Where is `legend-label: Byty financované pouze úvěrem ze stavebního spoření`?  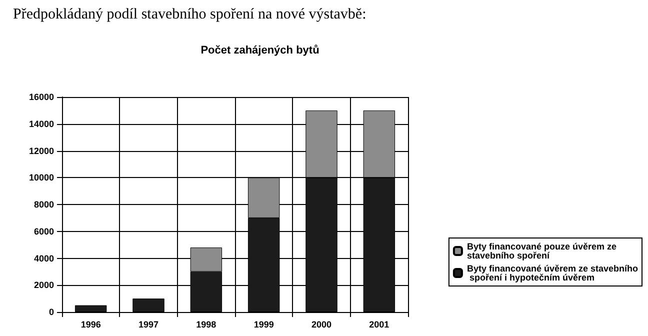 legend-label: Byty financované pouze úvěrem ze stavebního spoření is located at coordinates (542, 251).